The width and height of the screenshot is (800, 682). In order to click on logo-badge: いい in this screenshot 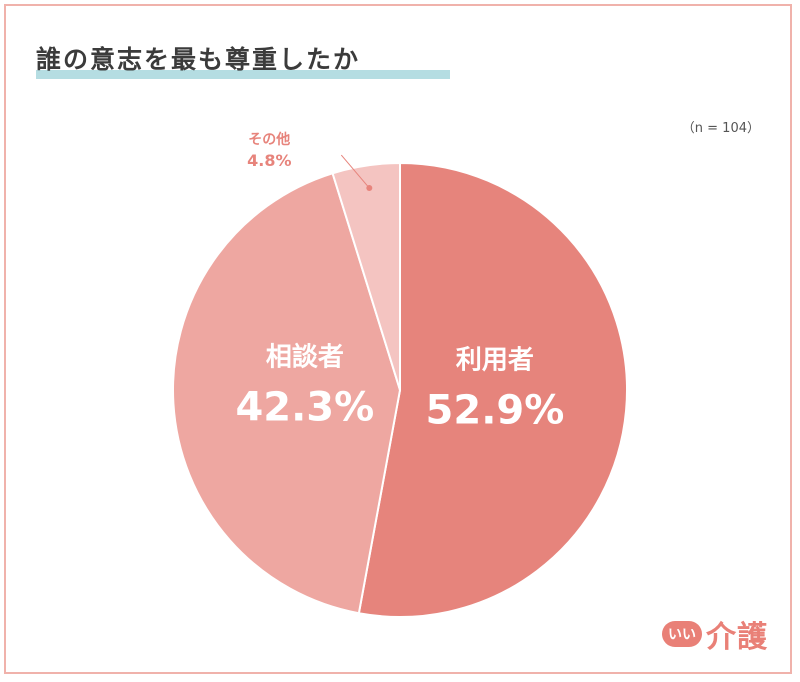, I will do `click(682, 634)`.